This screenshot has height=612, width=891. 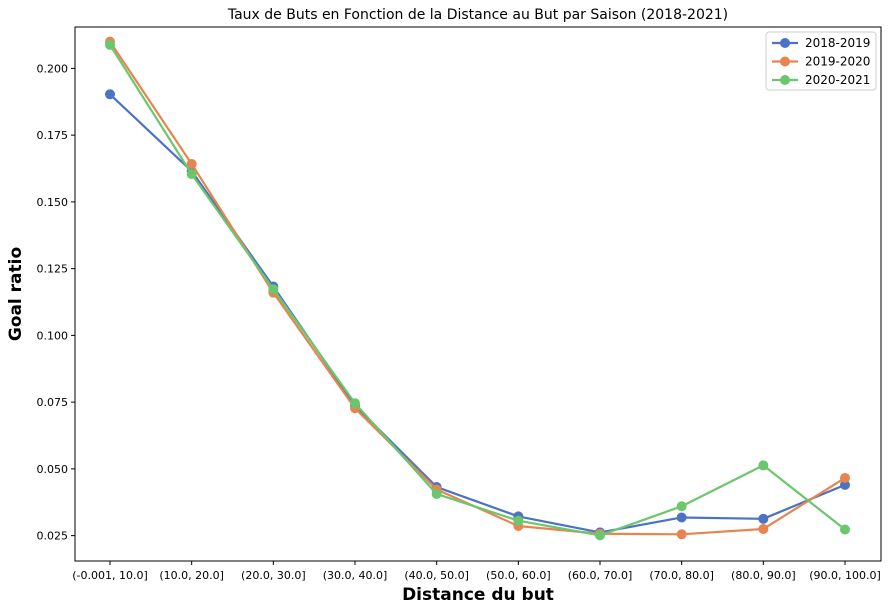 I want to click on y-tick-label: 0.025, so click(x=53, y=536).